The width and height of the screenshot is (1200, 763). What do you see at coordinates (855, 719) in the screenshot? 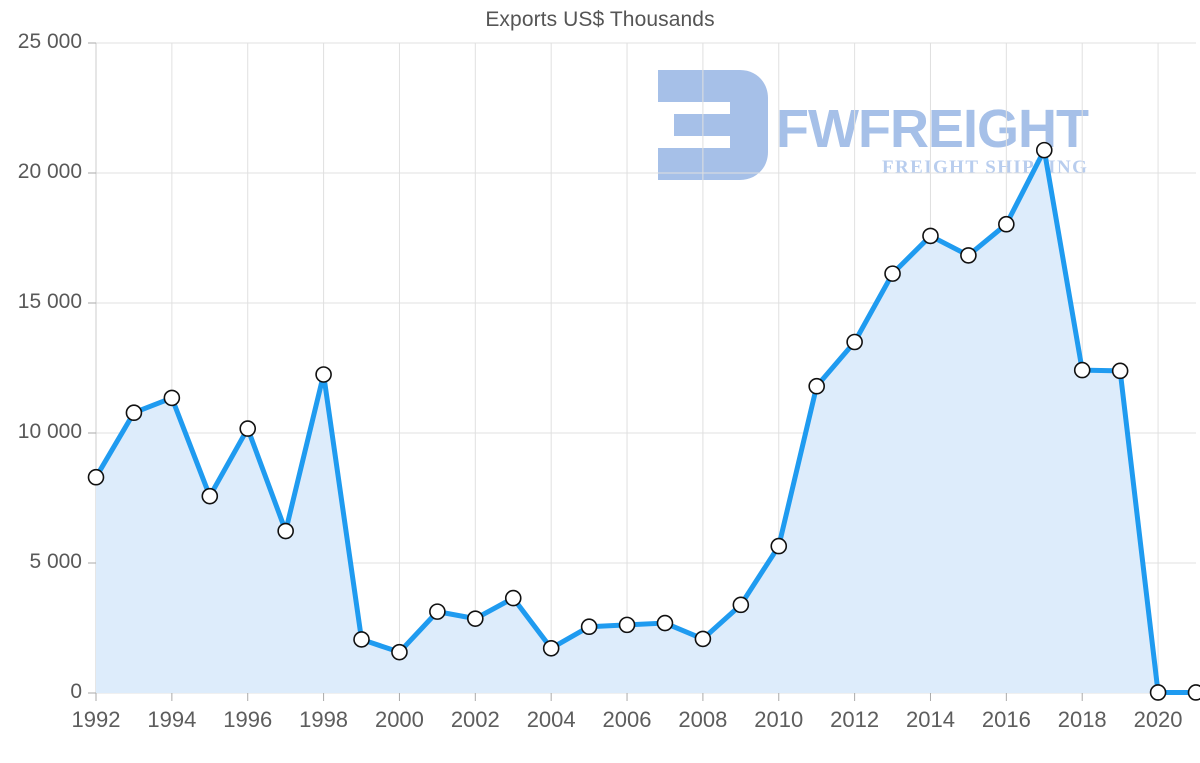
I see `x-axis-tick-label: 2012` at bounding box center [855, 719].